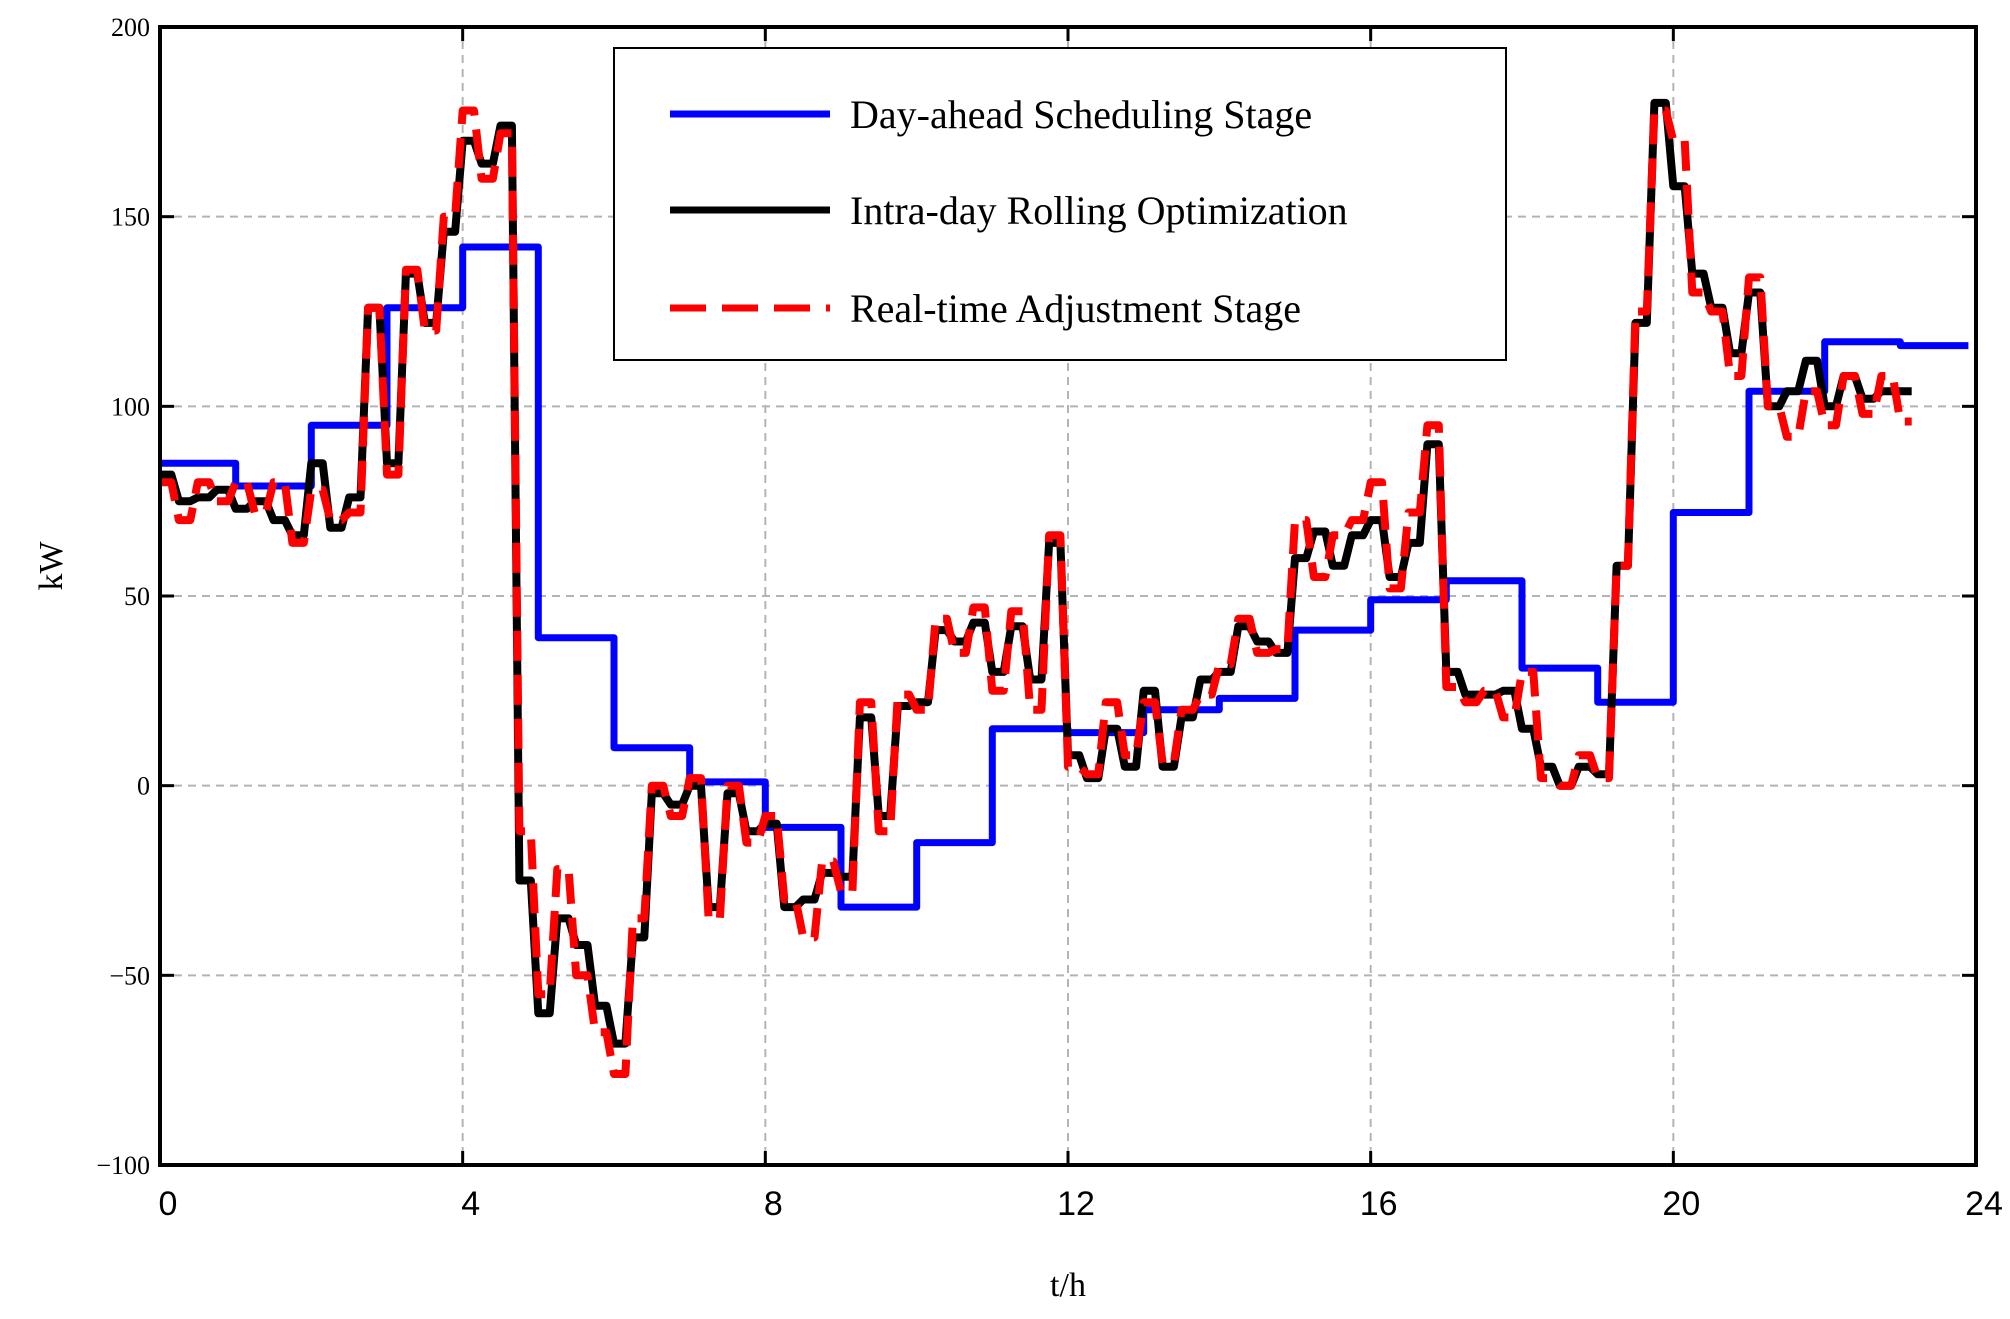 This screenshot has width=2010, height=1319. Describe the element at coordinates (129, 975) in the screenshot. I see `y-tick-label: −50` at that location.